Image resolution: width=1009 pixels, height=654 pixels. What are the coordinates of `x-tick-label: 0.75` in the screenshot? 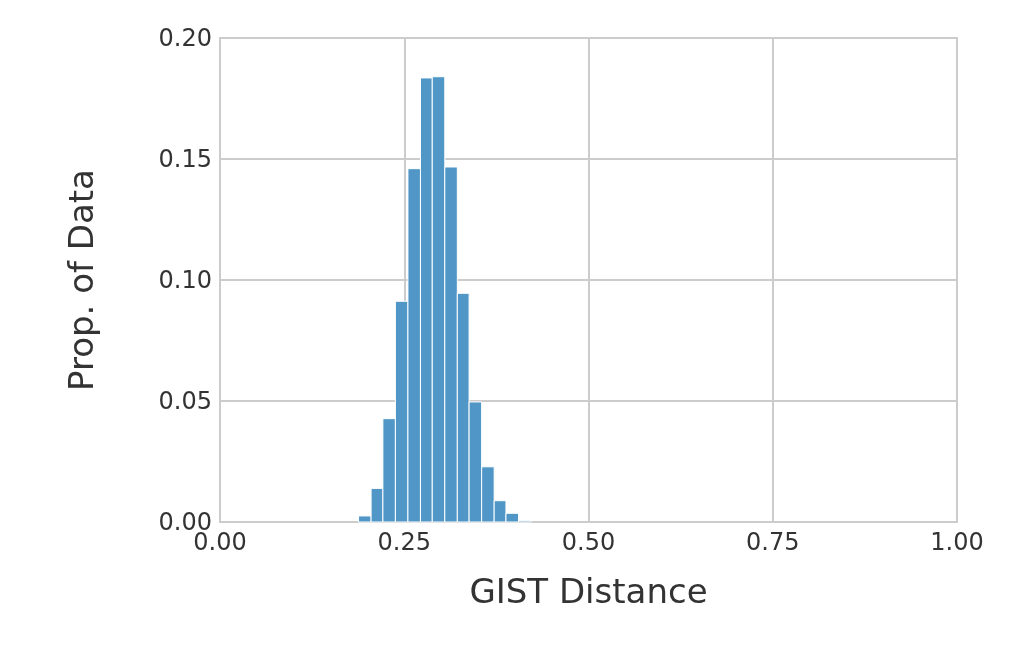 It's located at (773, 542).